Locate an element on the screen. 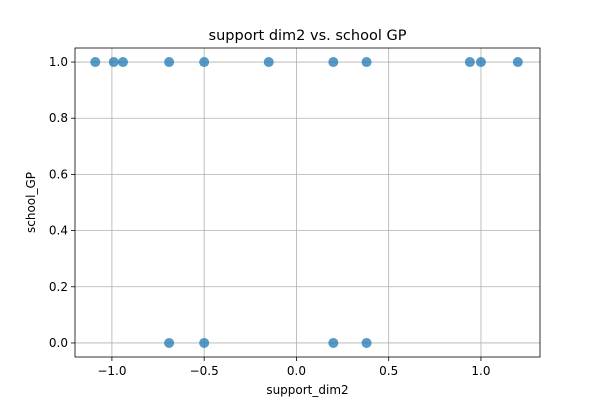  x-axis-label: support_dim2 is located at coordinates (307, 390).